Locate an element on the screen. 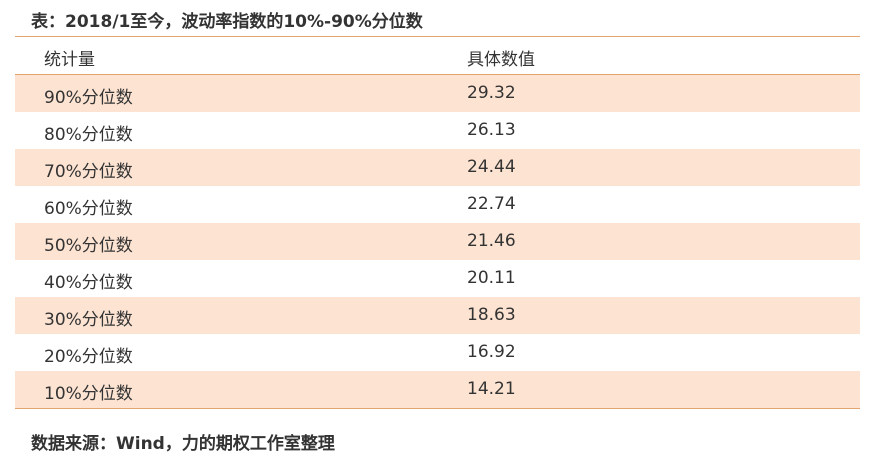 The height and width of the screenshot is (460, 875). statistic-cell: 60%分位数 is located at coordinates (88, 209).